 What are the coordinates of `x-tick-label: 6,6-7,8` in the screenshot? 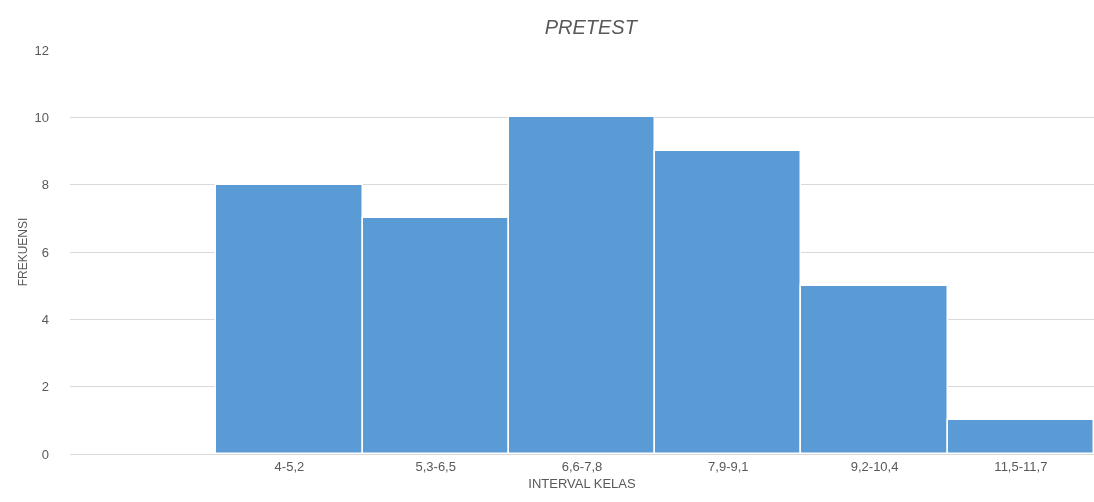 It's located at (582, 466).